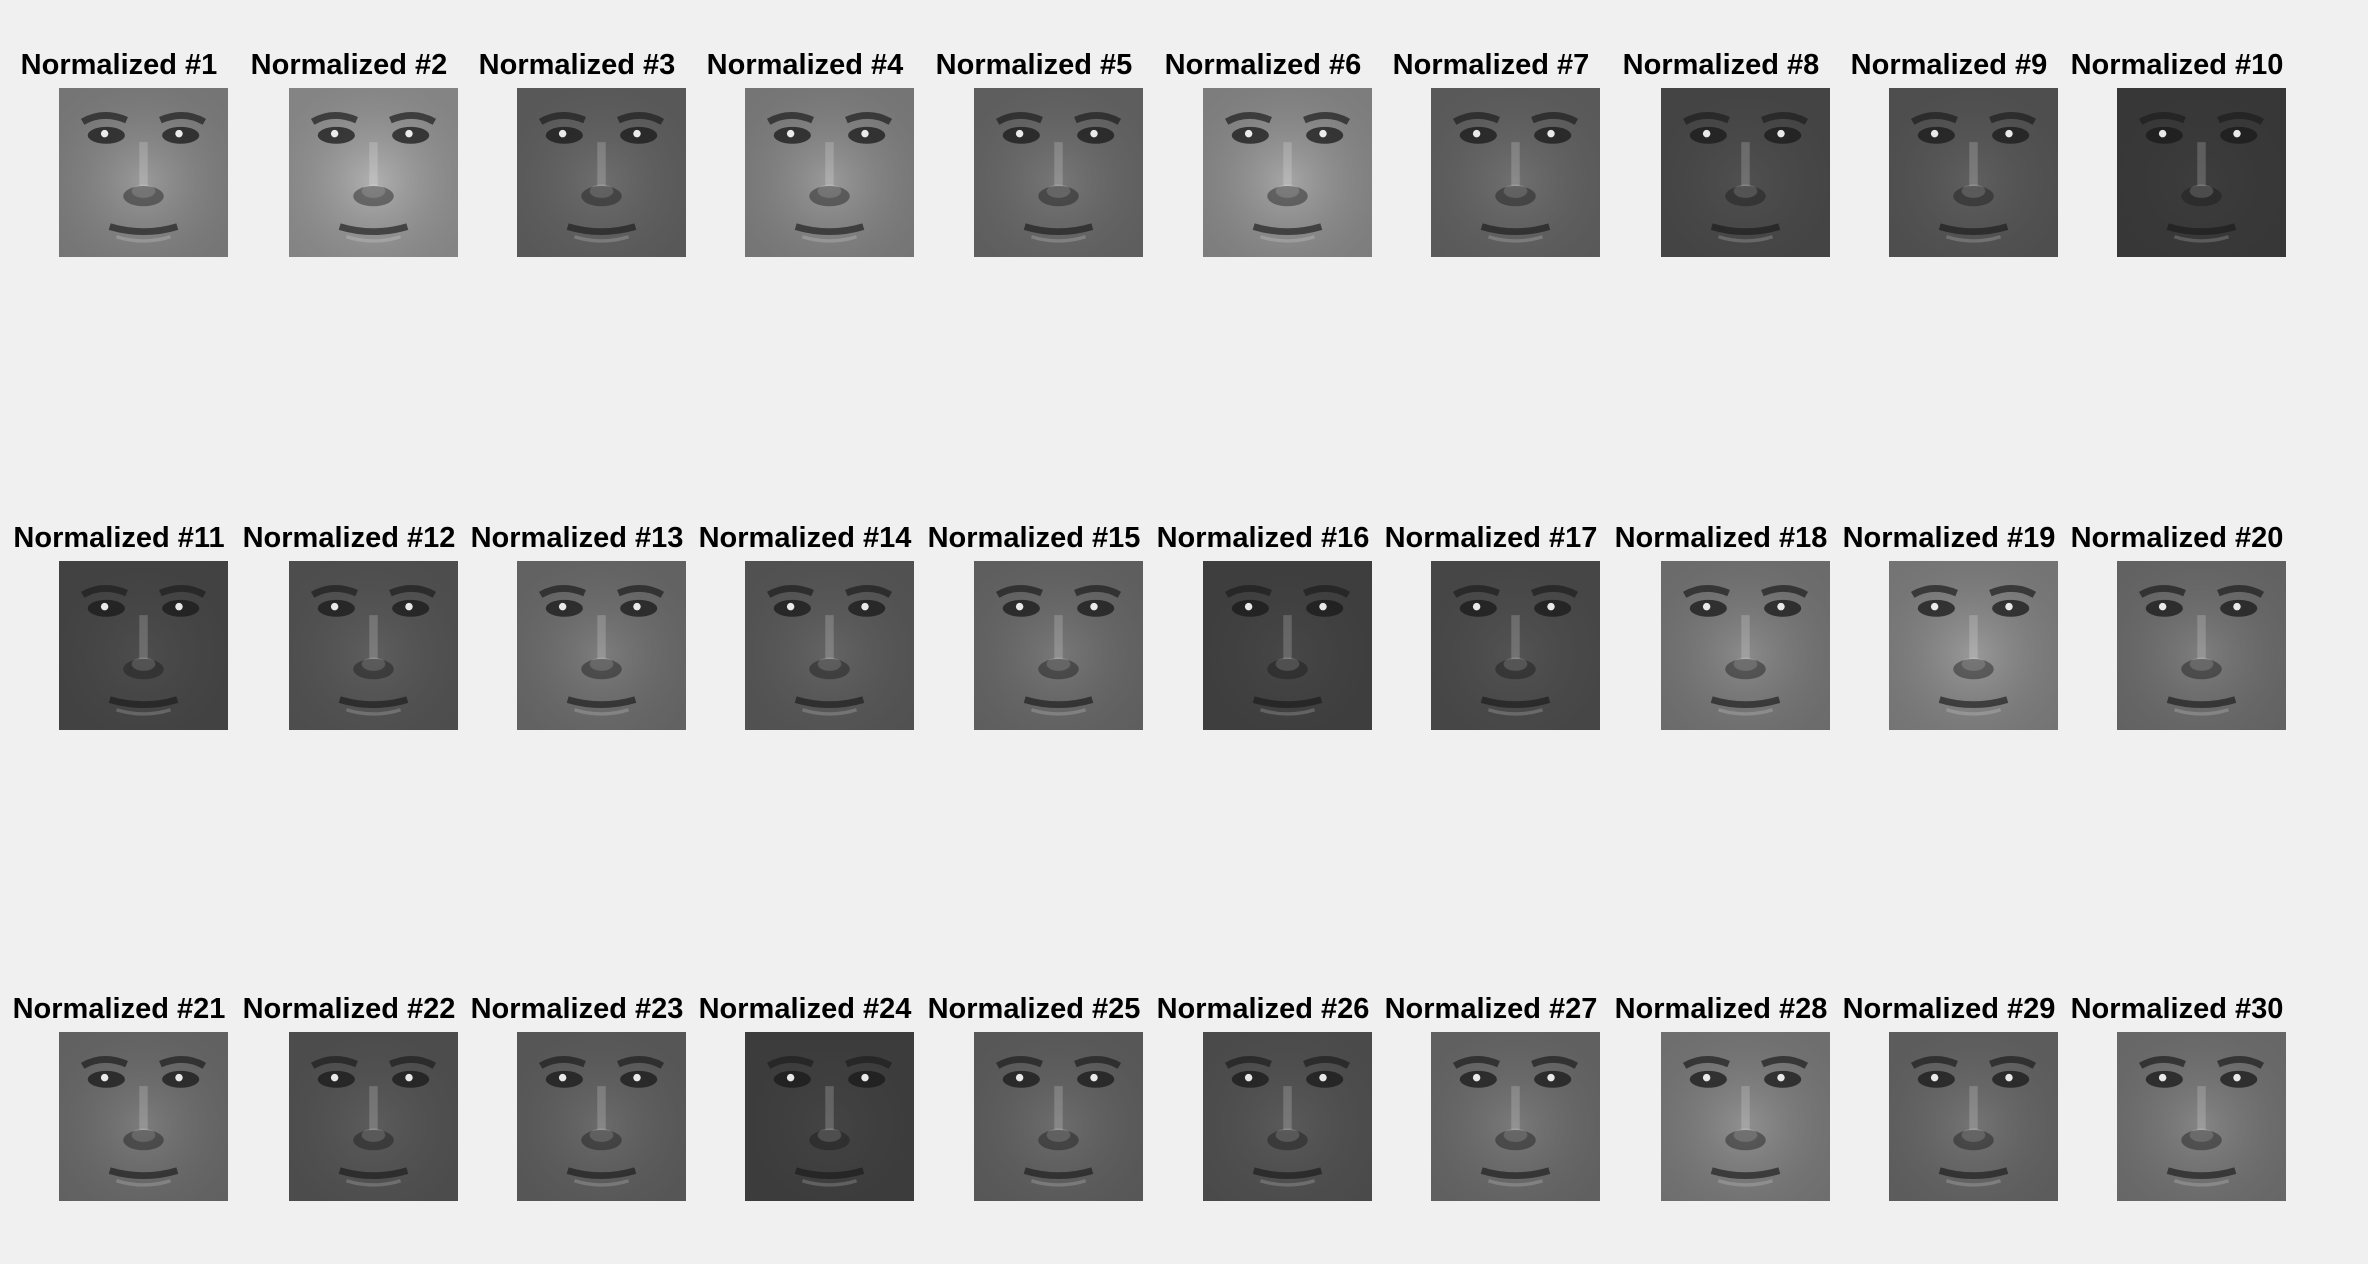 The image size is (2368, 1264). I want to click on face-panel-7: Normalized #7, so click(1491, 152).